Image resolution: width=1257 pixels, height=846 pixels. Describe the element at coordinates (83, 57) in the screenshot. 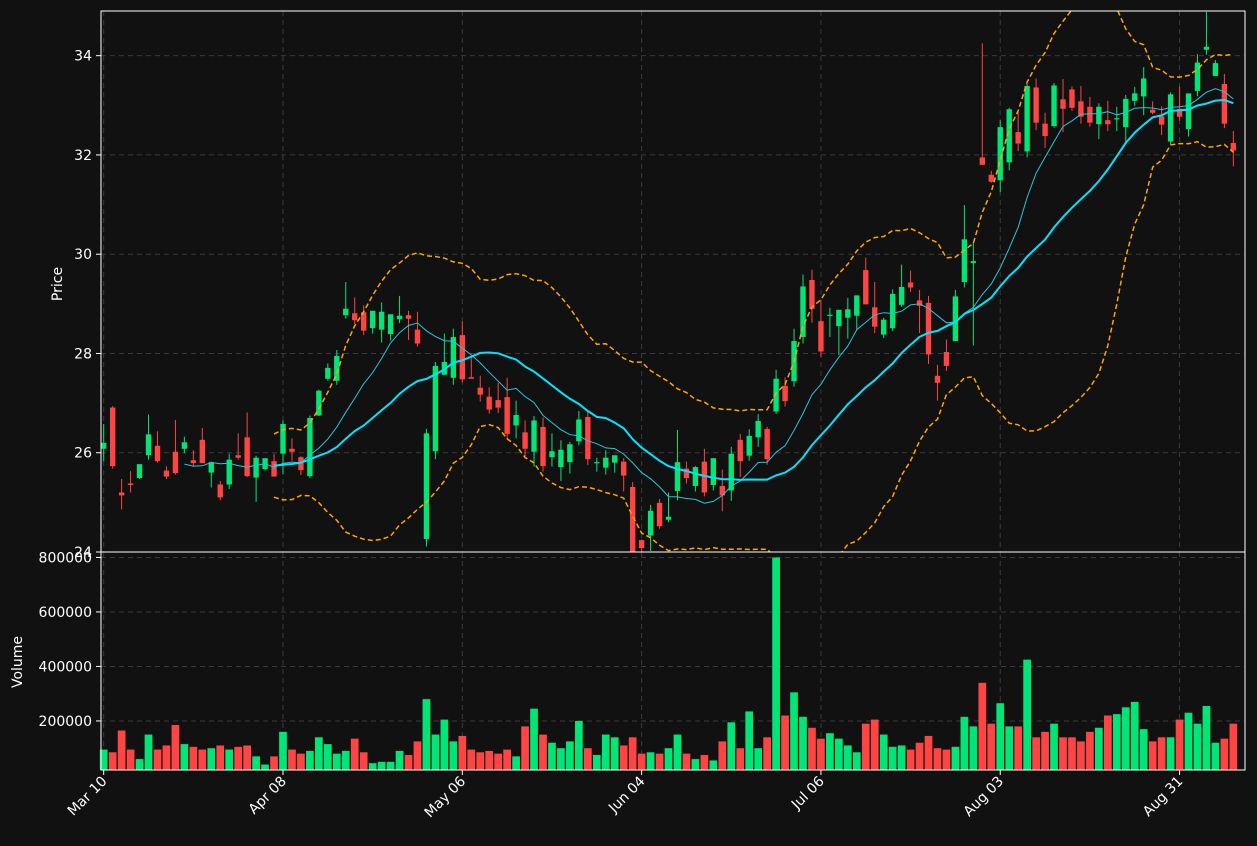

I see `price-tick-label: 34` at that location.